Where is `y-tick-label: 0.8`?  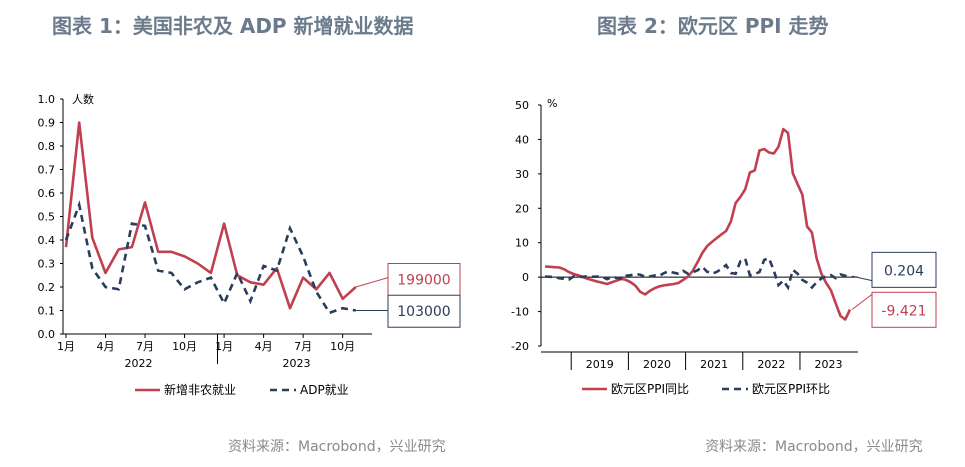
y-tick-label: 0.8 is located at coordinates (47, 146).